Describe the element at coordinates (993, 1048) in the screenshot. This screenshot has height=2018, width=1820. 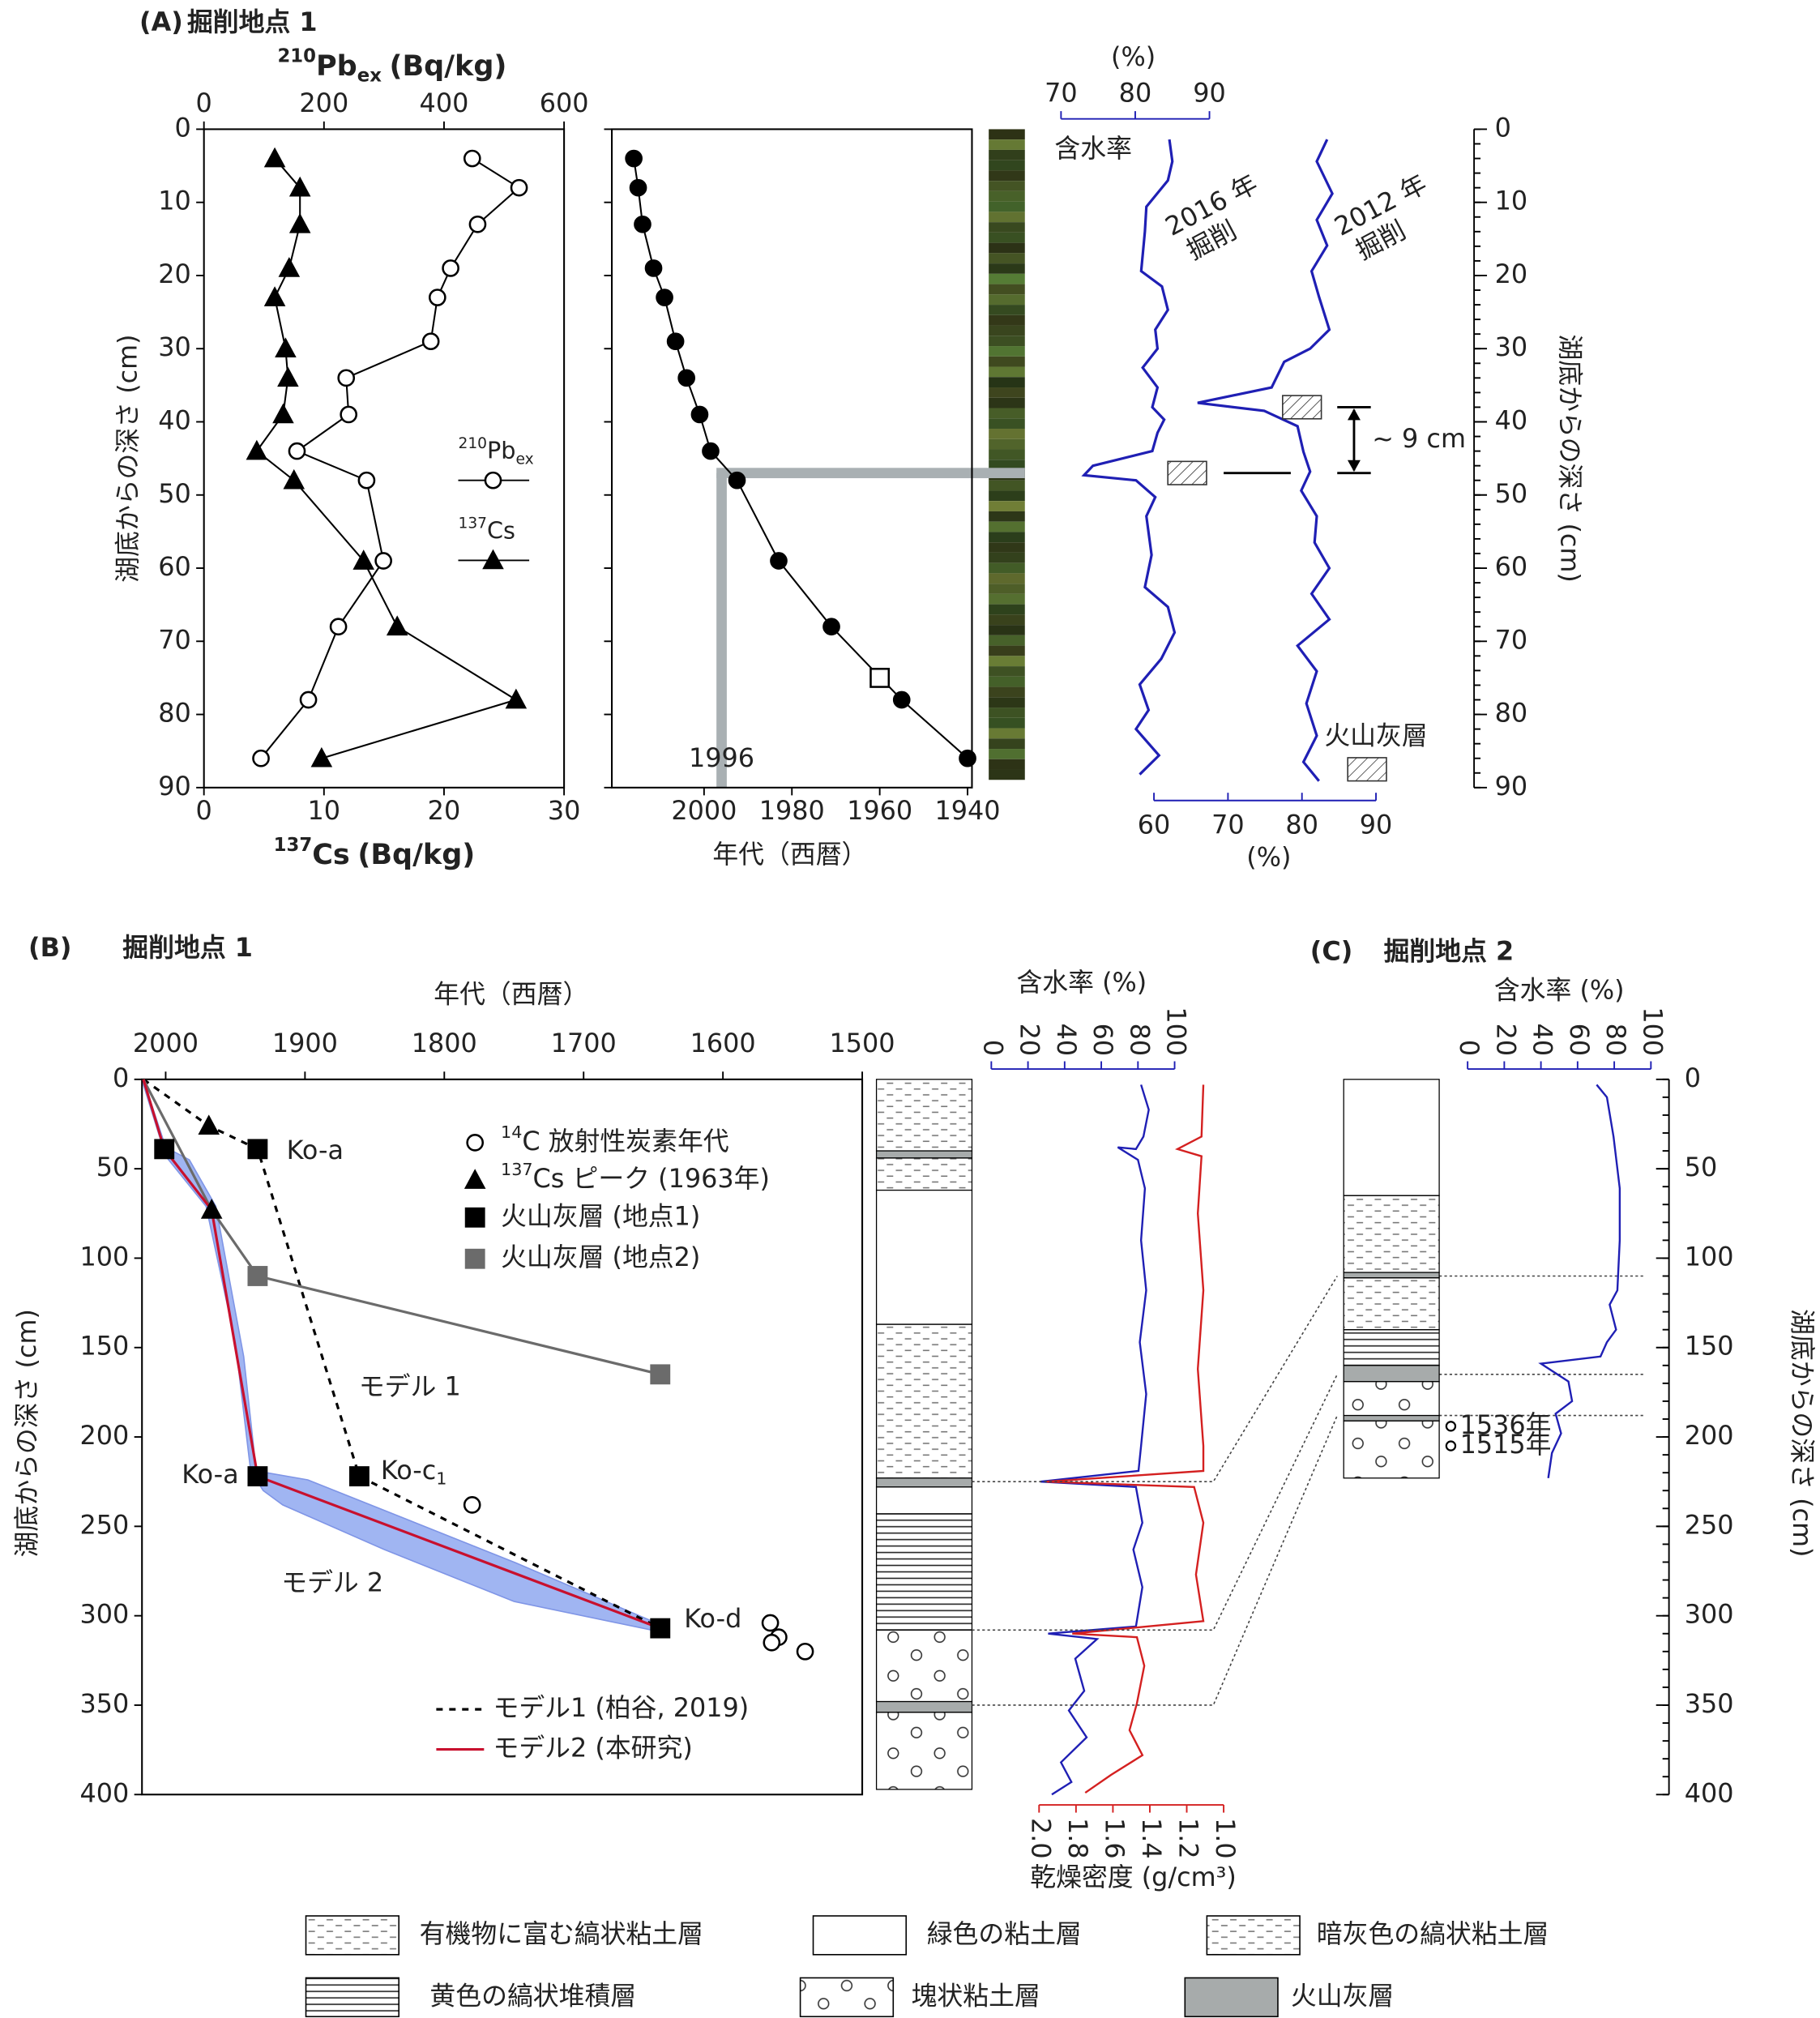
I see `x2-tick-label: 0` at that location.